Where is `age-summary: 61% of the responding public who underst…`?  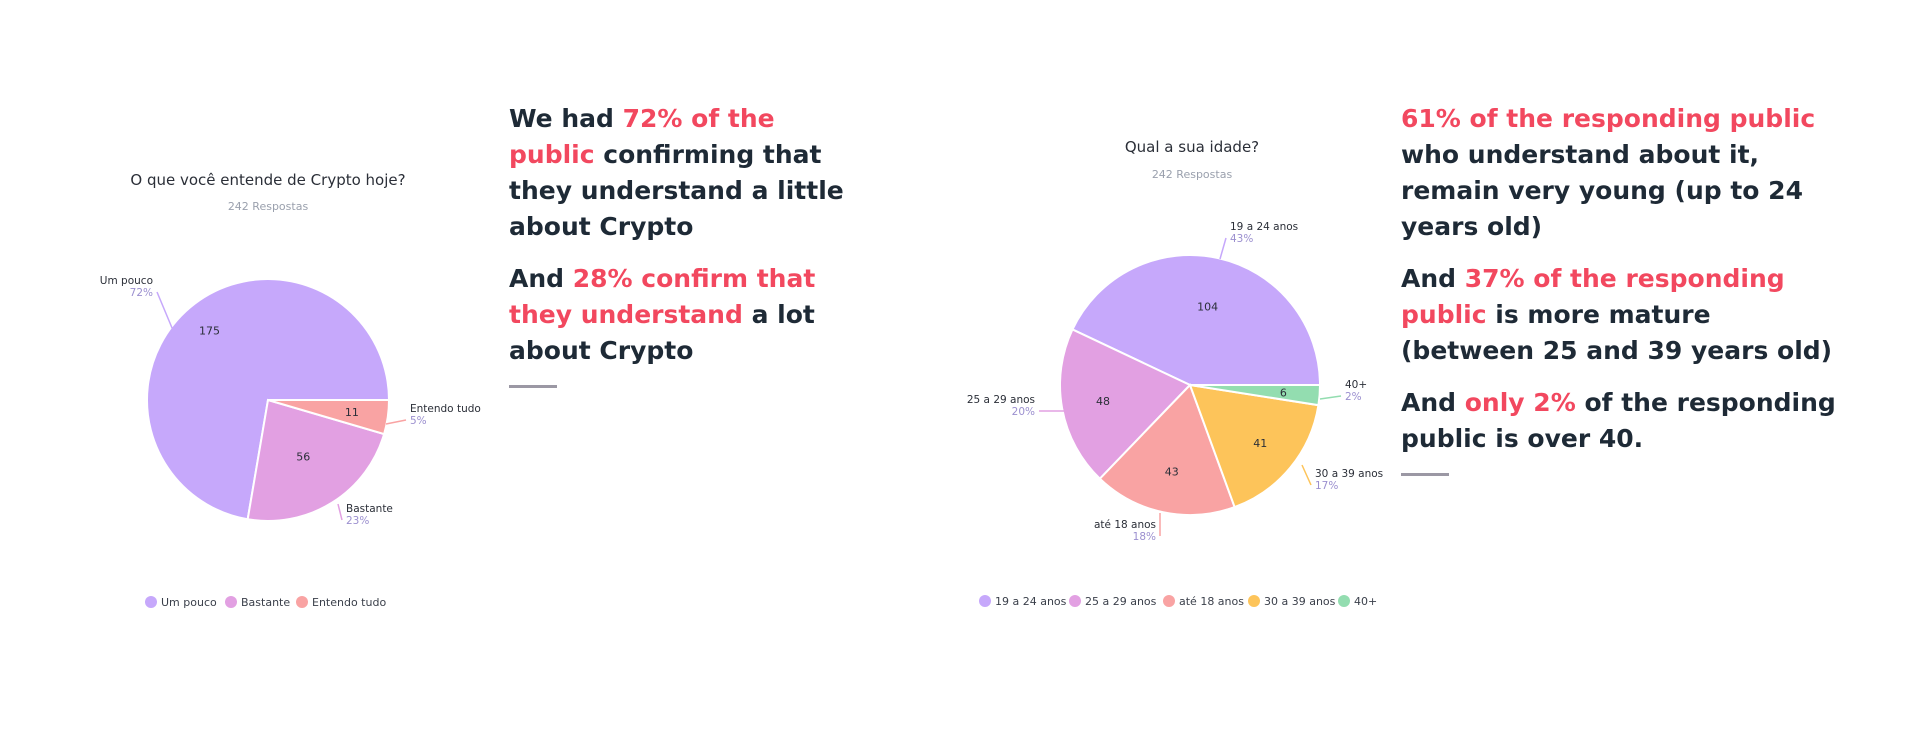
age-summary: 61% of the responding public who underst… is located at coordinates (1621, 288).